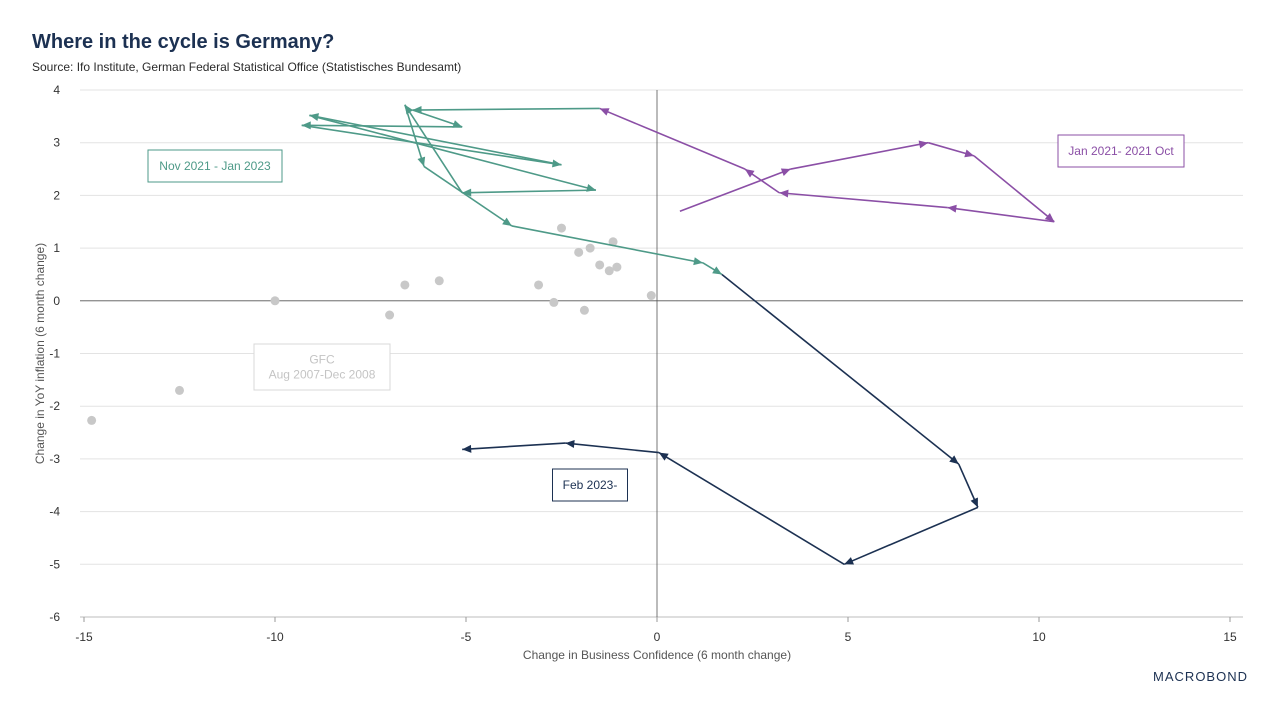  I want to click on y-tick-label: 2, so click(56, 195).